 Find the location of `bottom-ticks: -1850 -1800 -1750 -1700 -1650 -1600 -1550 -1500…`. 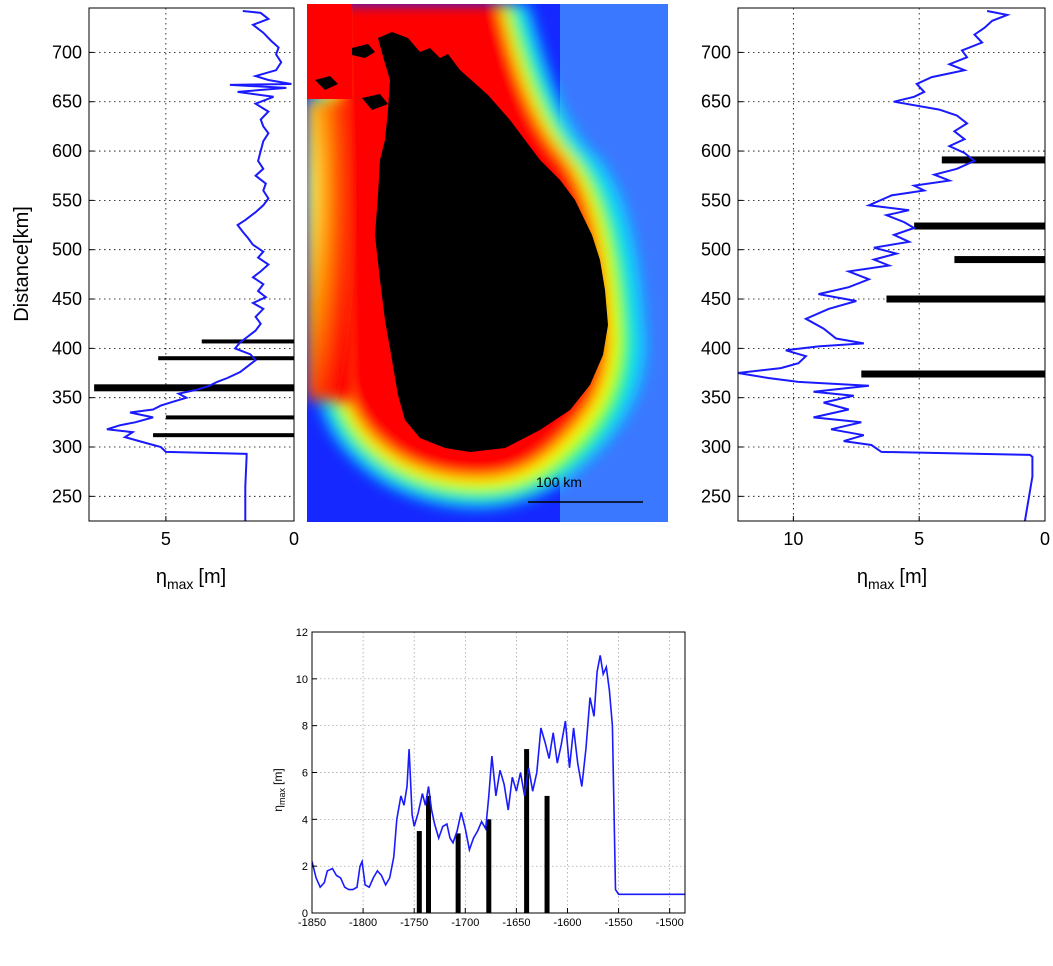

bottom-ticks: -1850 -1800 -1750 -1700 -1650 -1600 -1550 -1500… is located at coordinates (490, 778).